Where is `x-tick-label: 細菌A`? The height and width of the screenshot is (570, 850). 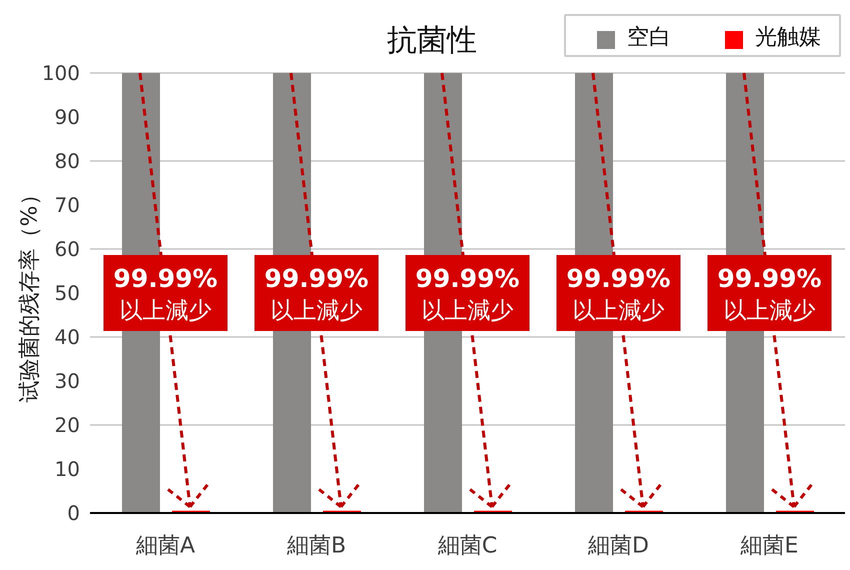 x-tick-label: 細菌A is located at coordinates (165, 546).